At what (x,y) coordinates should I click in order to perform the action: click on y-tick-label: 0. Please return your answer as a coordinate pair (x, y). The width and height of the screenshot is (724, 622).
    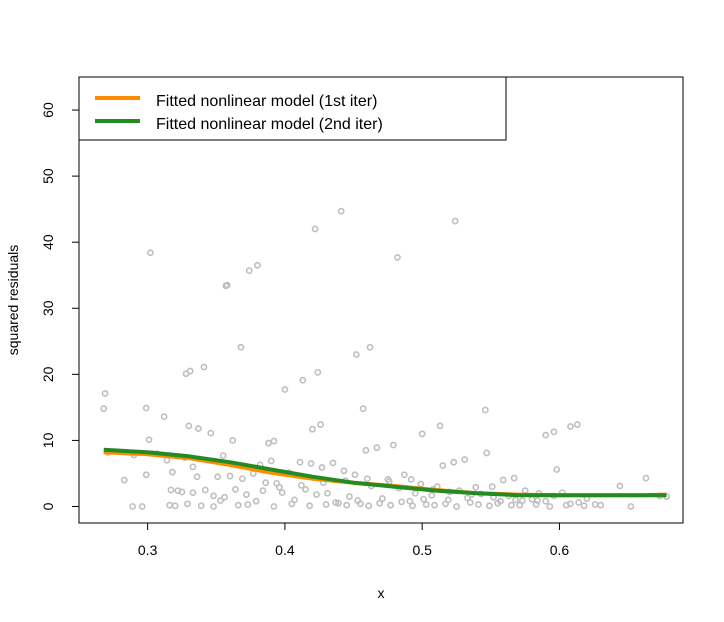
    Looking at the image, I should click on (48, 506).